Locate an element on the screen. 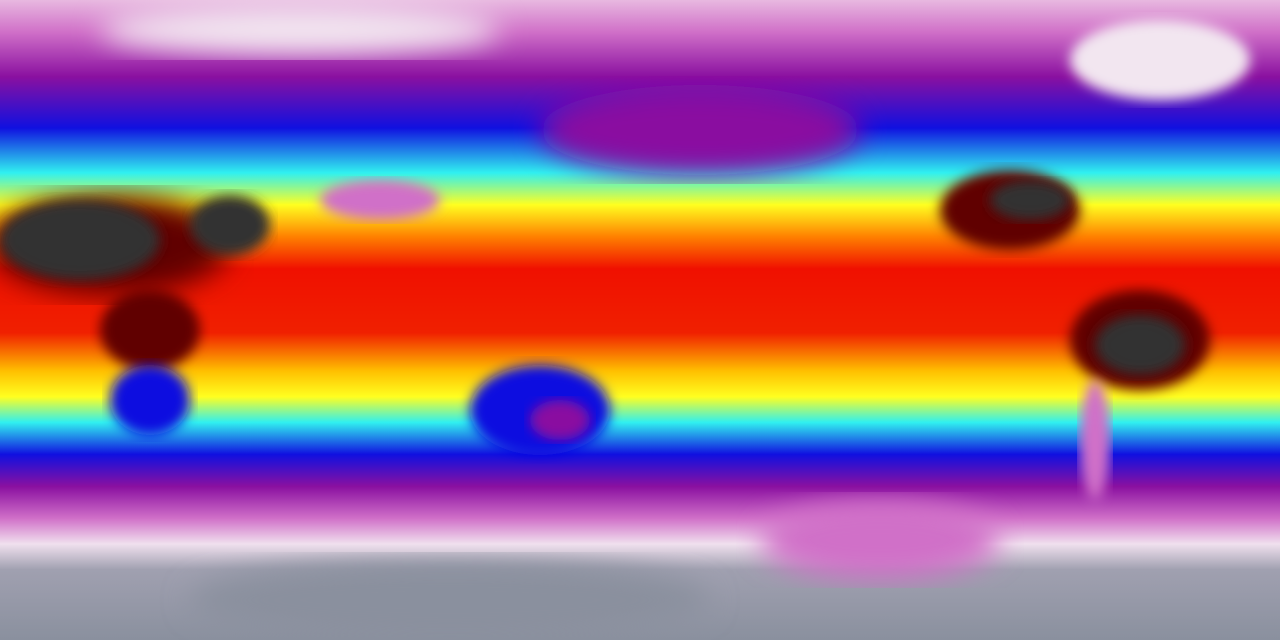 The width and height of the screenshot is (1280, 640). usa-core is located at coordinates (1030, 200).